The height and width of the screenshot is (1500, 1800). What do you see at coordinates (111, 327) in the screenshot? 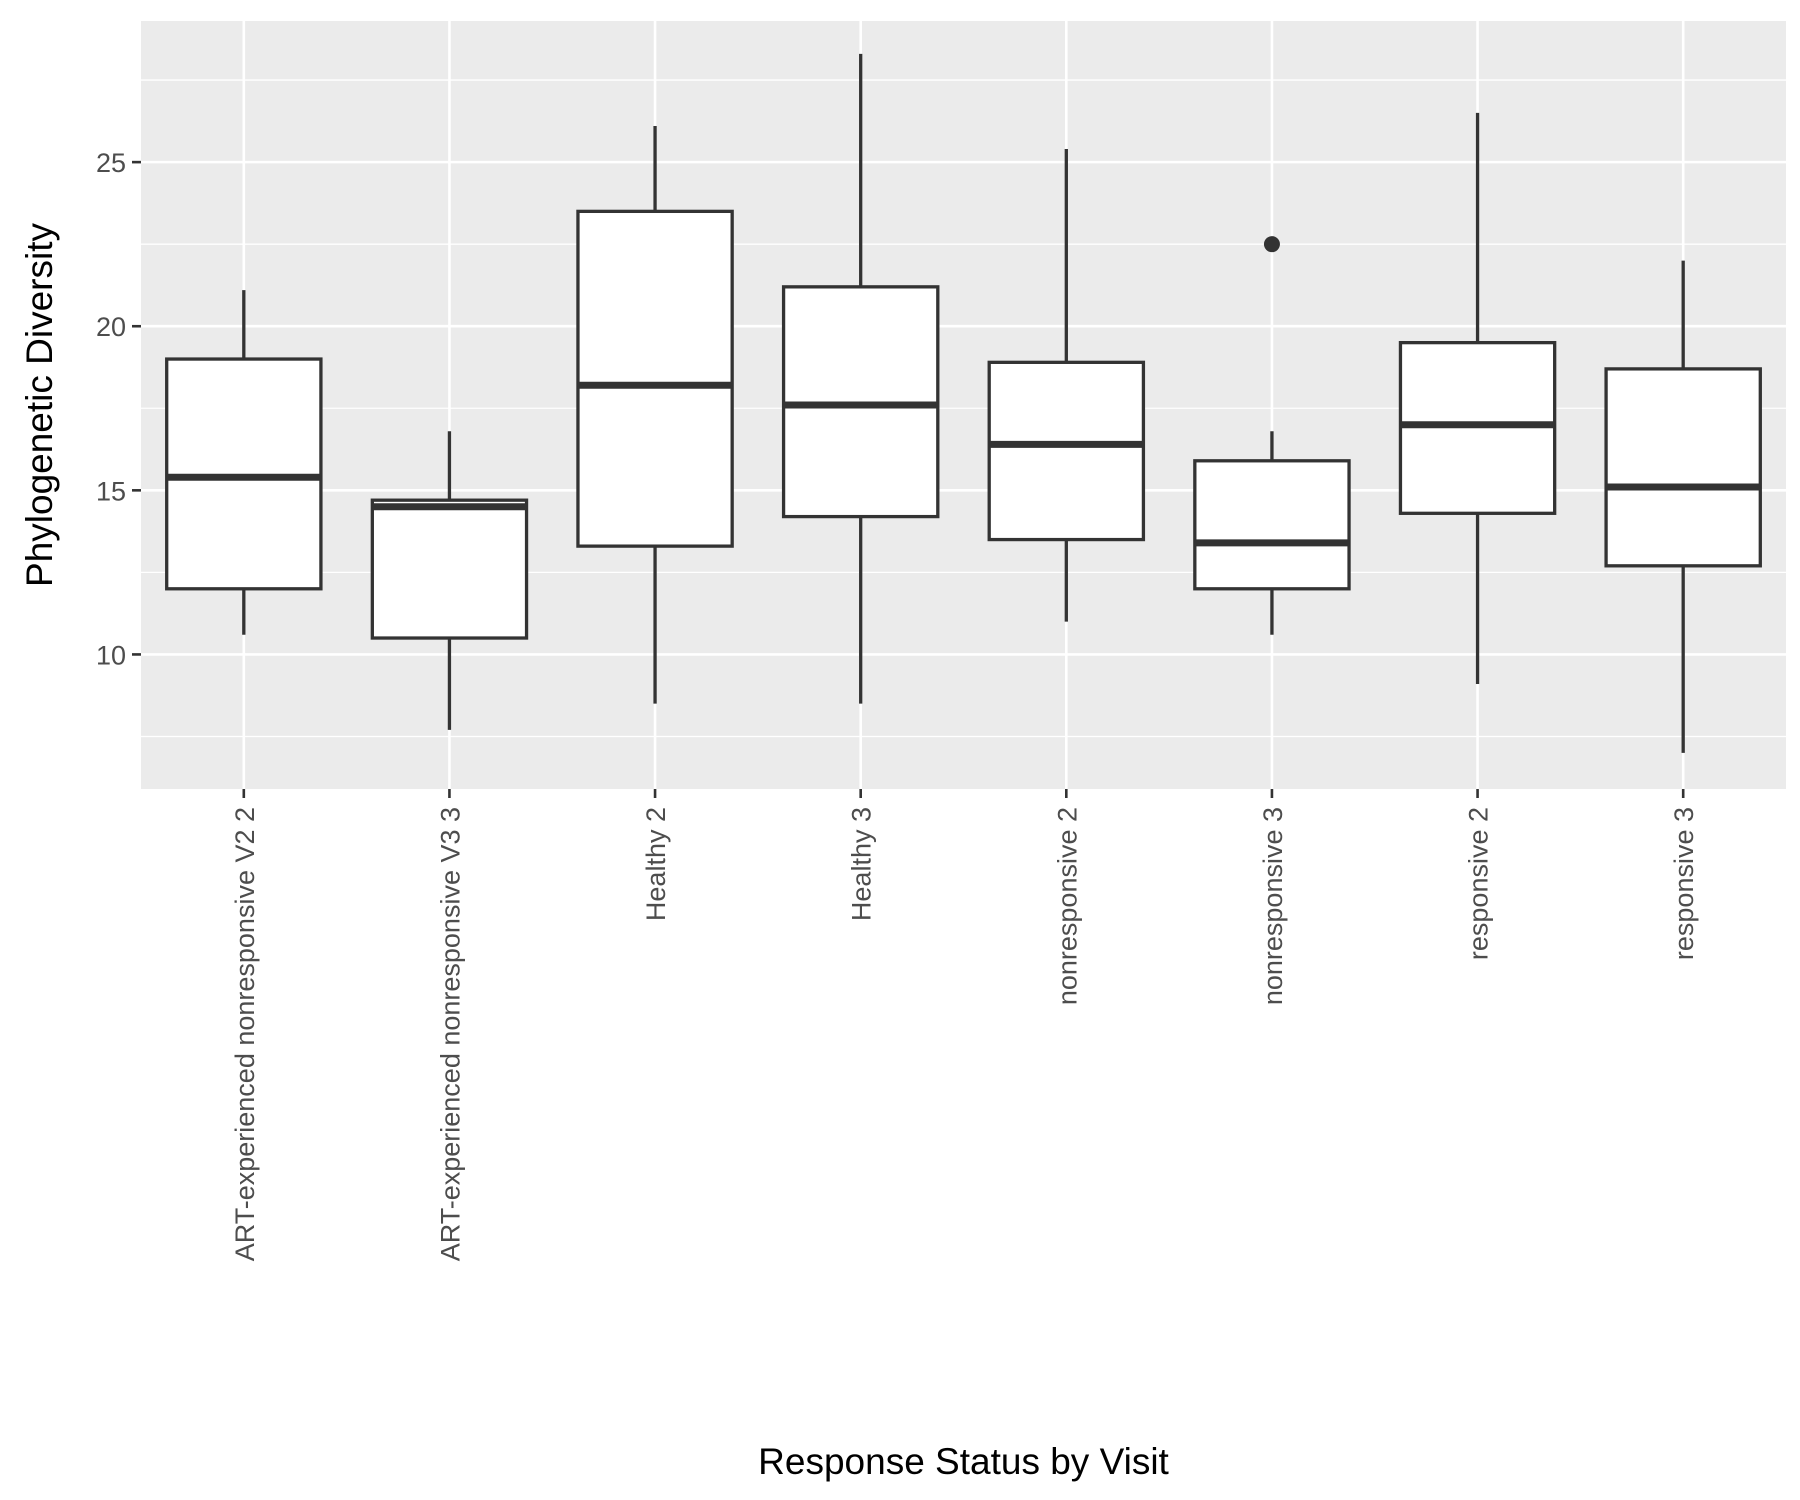
I see `y-tick-label: 20` at bounding box center [111, 327].